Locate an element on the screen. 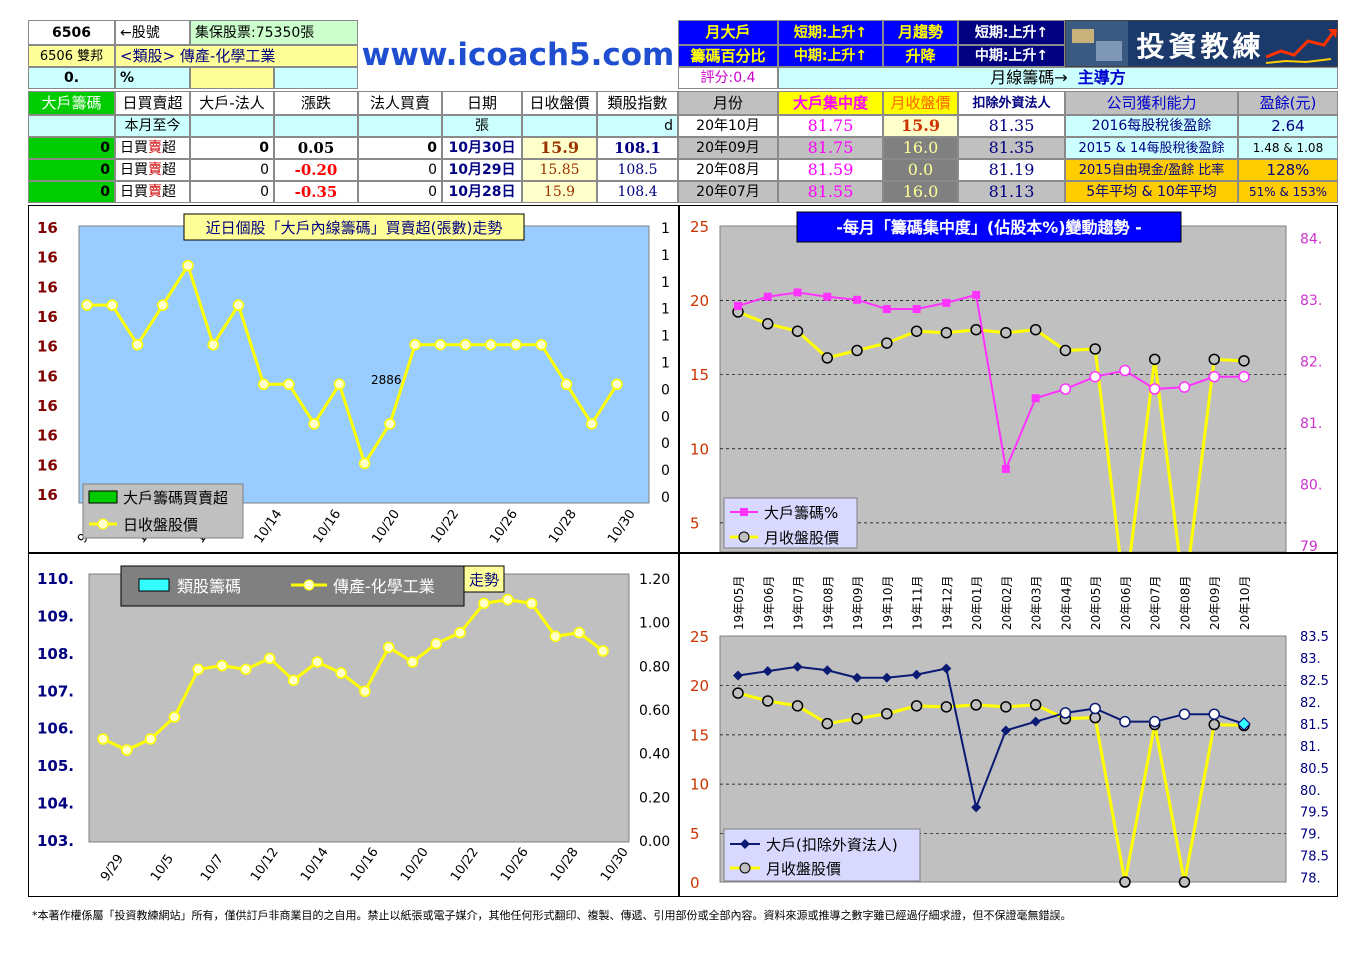 The image size is (1366, 967). y2-tick-label: 0.00 is located at coordinates (654, 842).